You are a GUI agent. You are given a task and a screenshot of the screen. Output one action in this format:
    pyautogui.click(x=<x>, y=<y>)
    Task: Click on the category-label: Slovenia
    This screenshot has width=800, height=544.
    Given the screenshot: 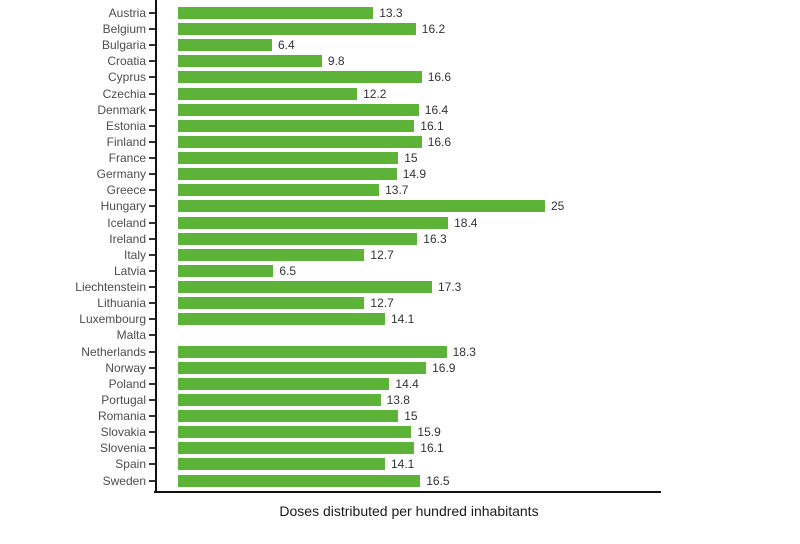 What is the action you would take?
    pyautogui.click(x=122, y=448)
    